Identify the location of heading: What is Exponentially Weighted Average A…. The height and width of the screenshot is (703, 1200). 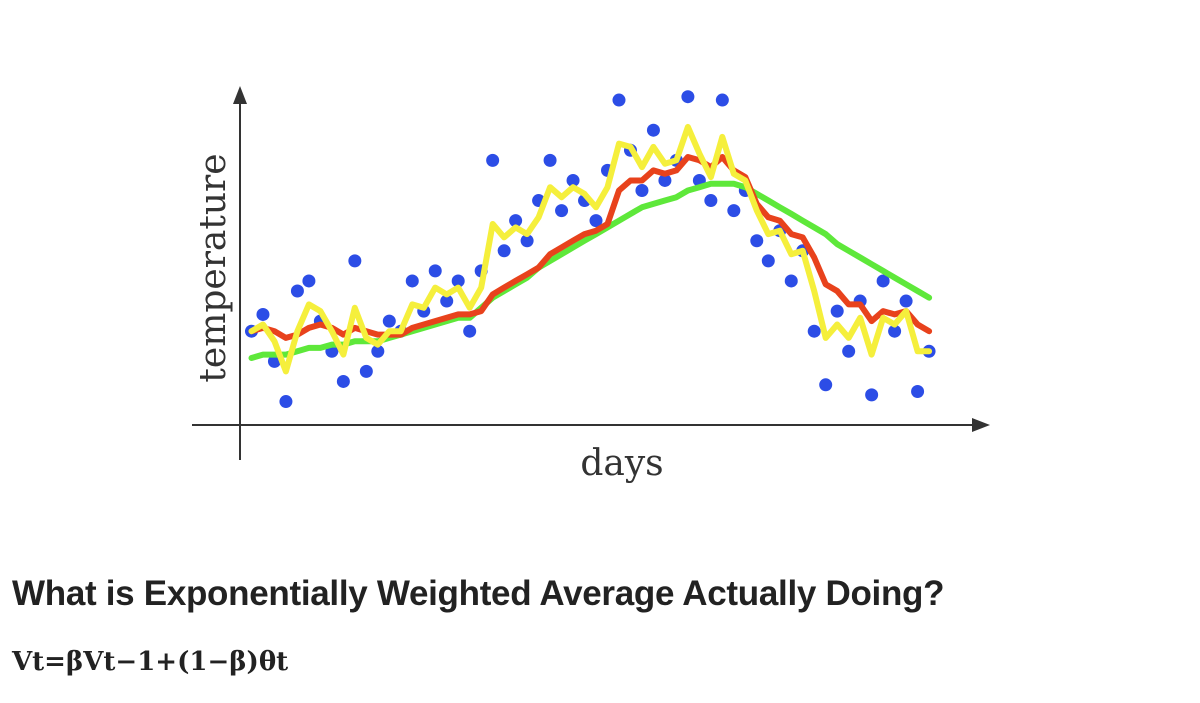
(478, 593).